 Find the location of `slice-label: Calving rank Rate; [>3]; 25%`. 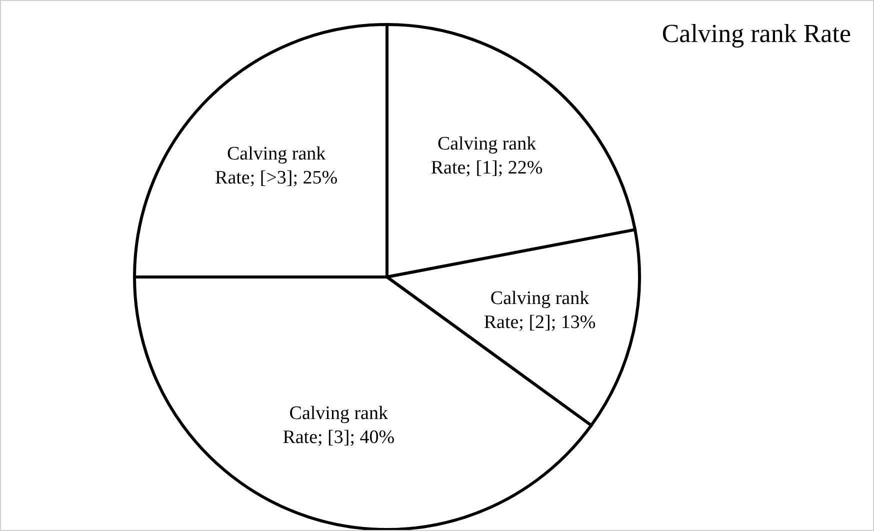

slice-label: Calving rank Rate; [>3]; 25% is located at coordinates (276, 165).